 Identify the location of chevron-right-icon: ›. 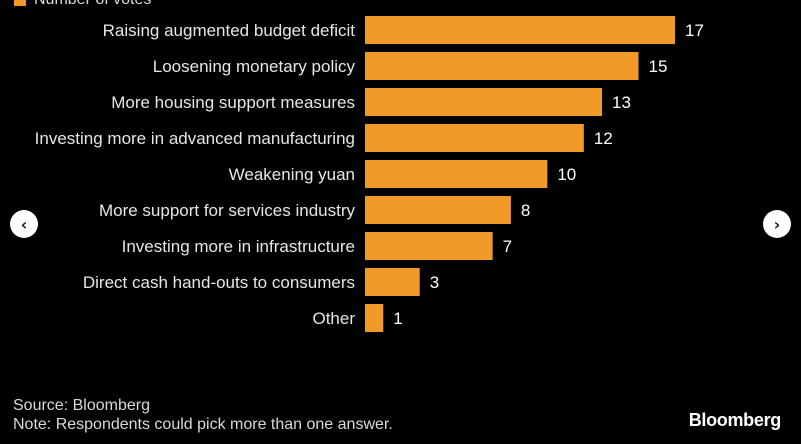
(777, 224).